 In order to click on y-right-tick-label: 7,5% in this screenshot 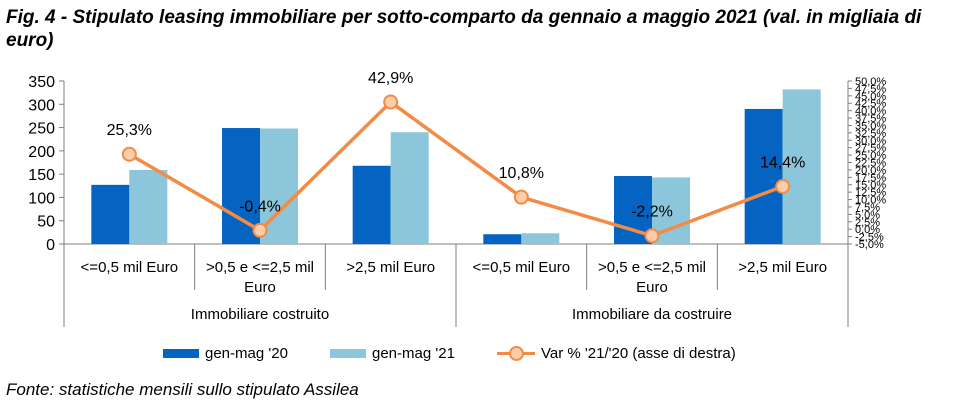, I will do `click(867, 208)`.